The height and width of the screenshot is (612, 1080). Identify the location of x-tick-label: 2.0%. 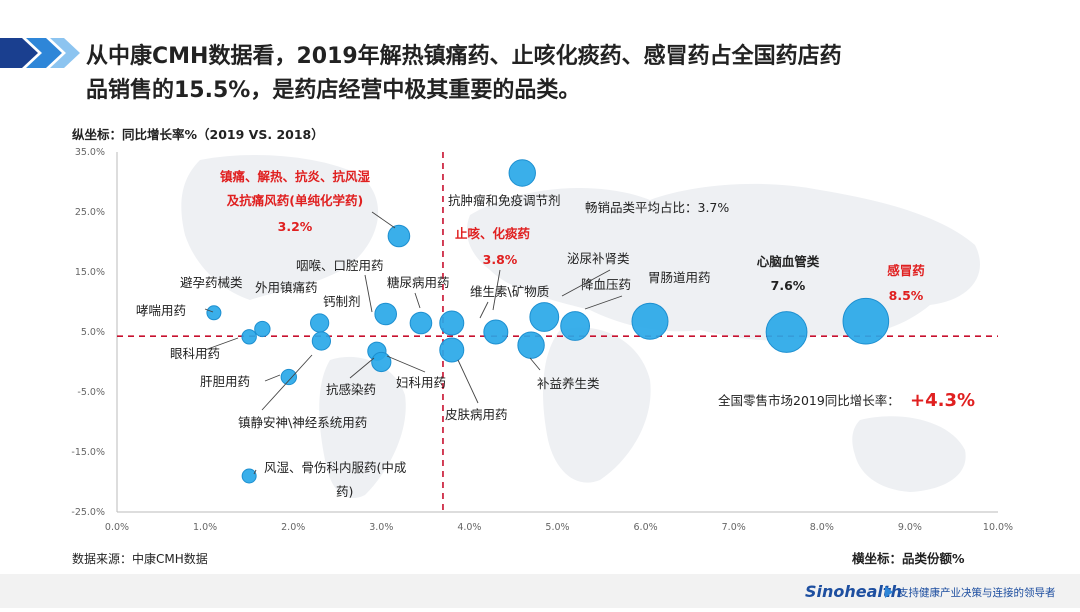
(293, 527).